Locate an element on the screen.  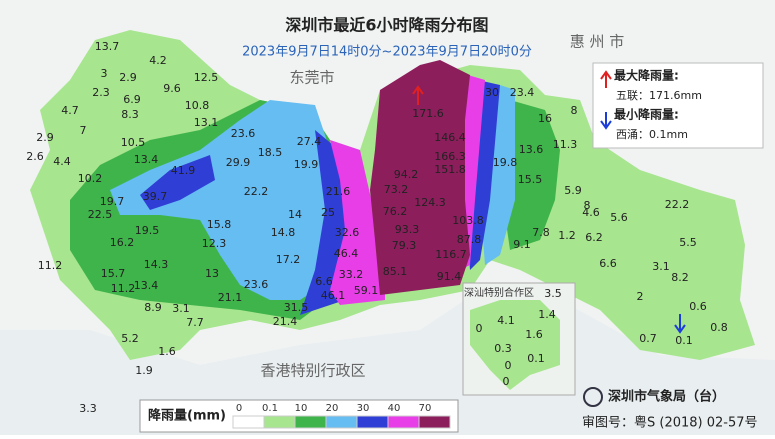
place-label: 惠 州 市 is located at coordinates (597, 42).